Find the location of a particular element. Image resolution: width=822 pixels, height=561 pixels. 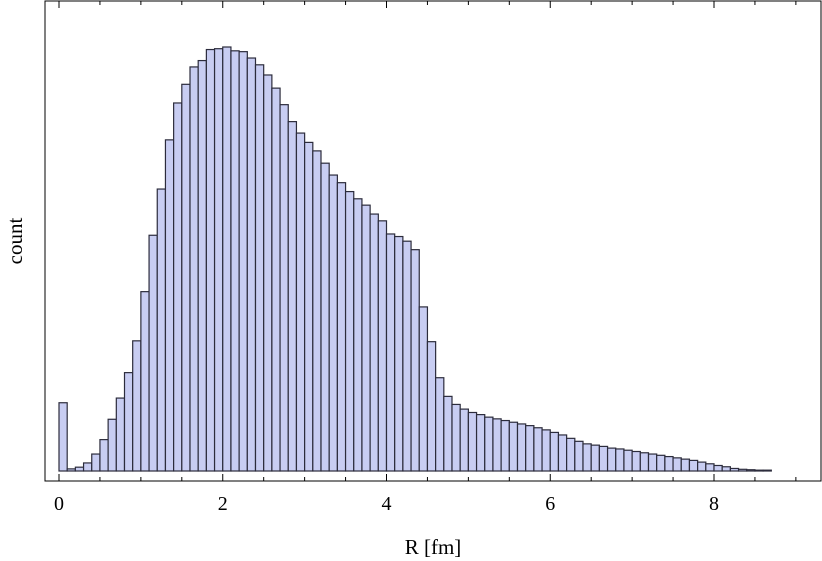

x-tick-label: 2 is located at coordinates (223, 504).